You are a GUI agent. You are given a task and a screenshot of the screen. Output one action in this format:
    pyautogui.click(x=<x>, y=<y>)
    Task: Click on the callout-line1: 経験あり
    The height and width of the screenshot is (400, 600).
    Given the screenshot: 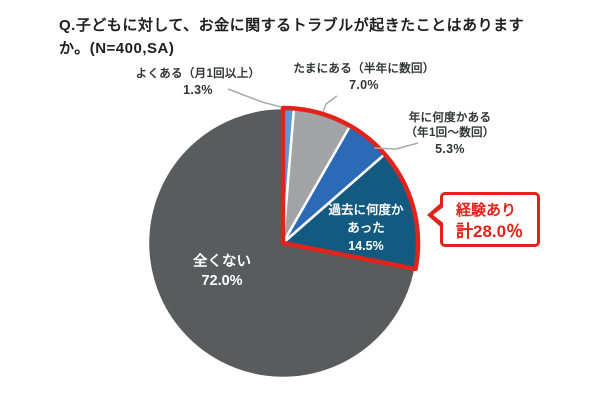 What is the action you would take?
    pyautogui.click(x=486, y=210)
    